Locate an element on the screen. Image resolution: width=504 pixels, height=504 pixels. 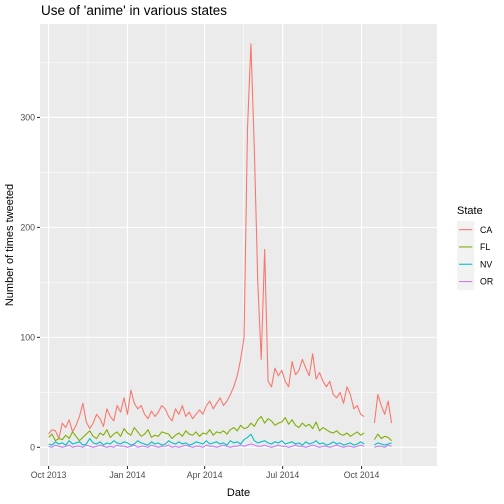
x-axis: Oct 2013 Jan 2014 Apr 2014 Jul 2014 Oct 2014 is located at coordinates (205, 473).